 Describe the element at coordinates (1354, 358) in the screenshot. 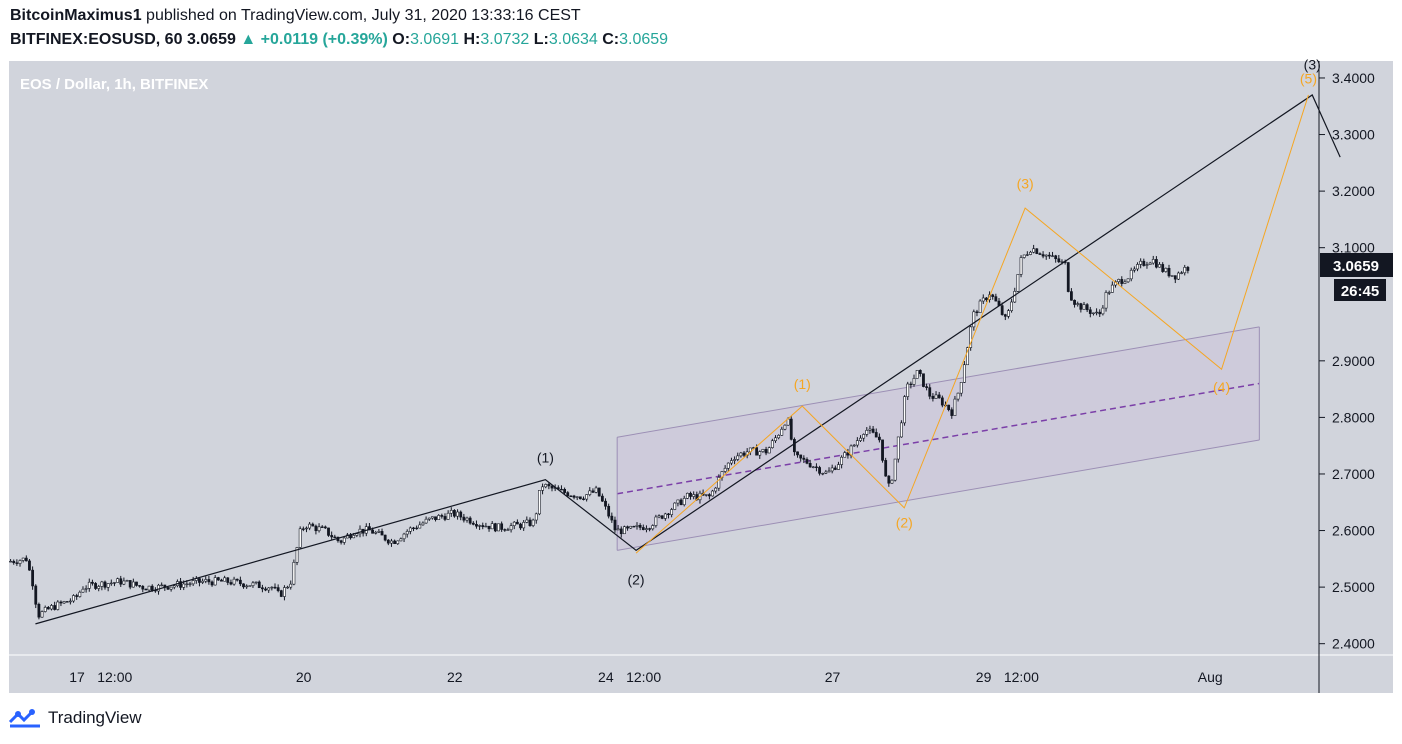

I see `price-axis-background` at that location.